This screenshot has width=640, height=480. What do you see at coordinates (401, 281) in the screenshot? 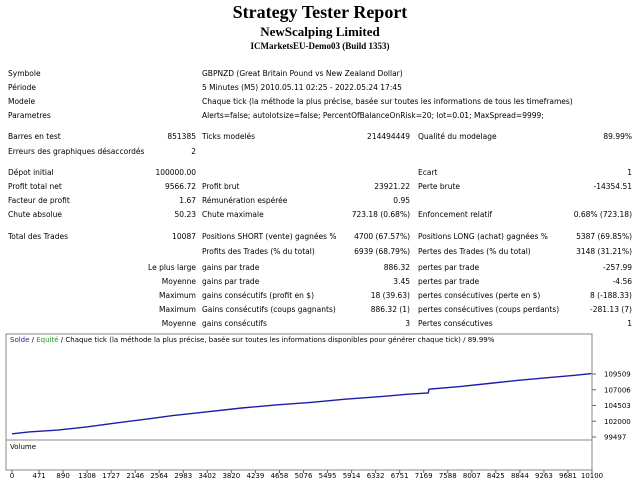
I see `stat-value: 3.45` at bounding box center [401, 281].